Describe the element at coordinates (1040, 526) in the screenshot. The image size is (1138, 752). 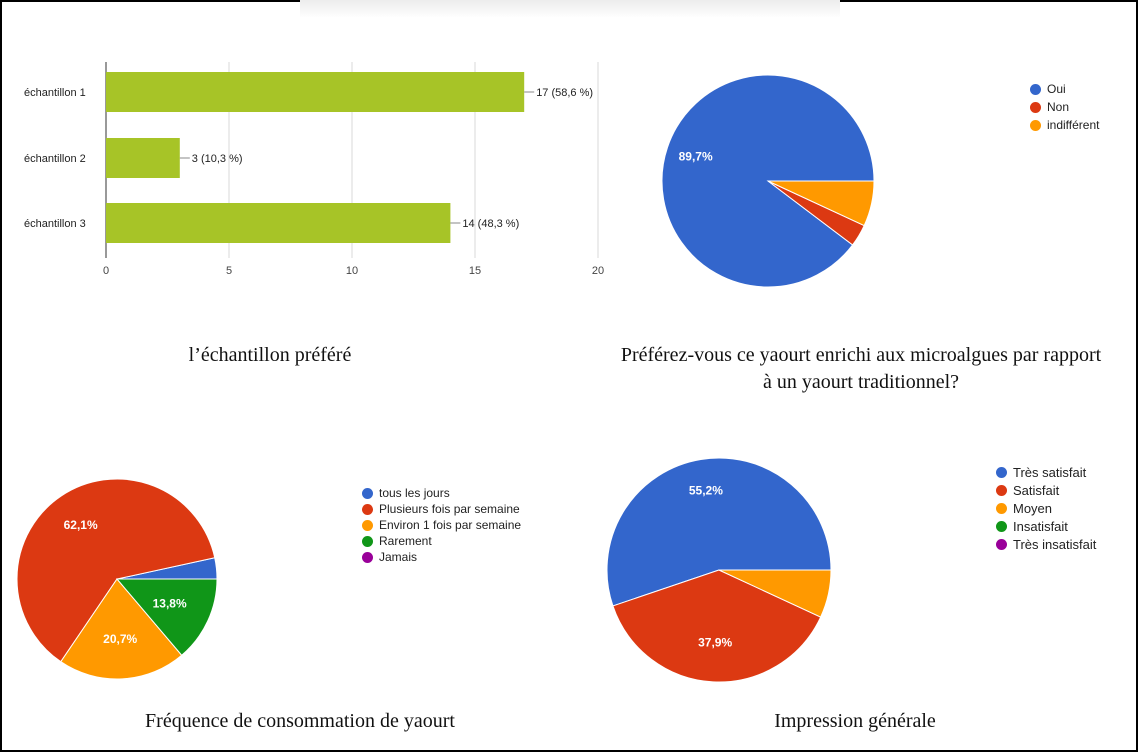
I see `legend-label: Insatisfait` at that location.